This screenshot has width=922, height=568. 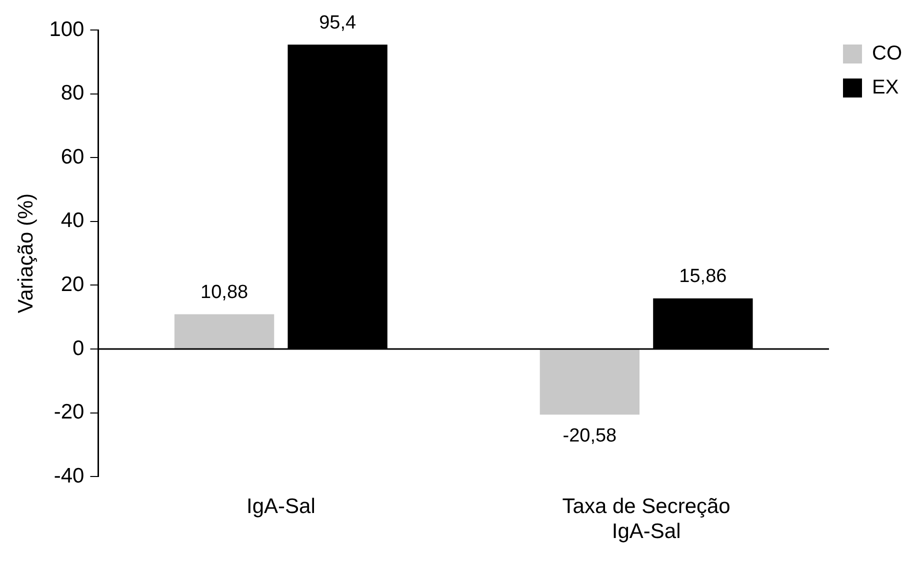 I want to click on y-tick-label: 20, so click(x=72, y=284).